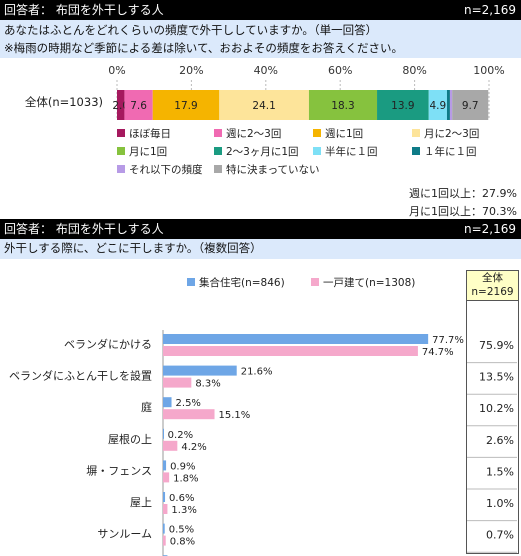 This screenshot has height=556, width=521. What do you see at coordinates (492, 427) in the screenshot?
I see `total-column` at bounding box center [492, 427].